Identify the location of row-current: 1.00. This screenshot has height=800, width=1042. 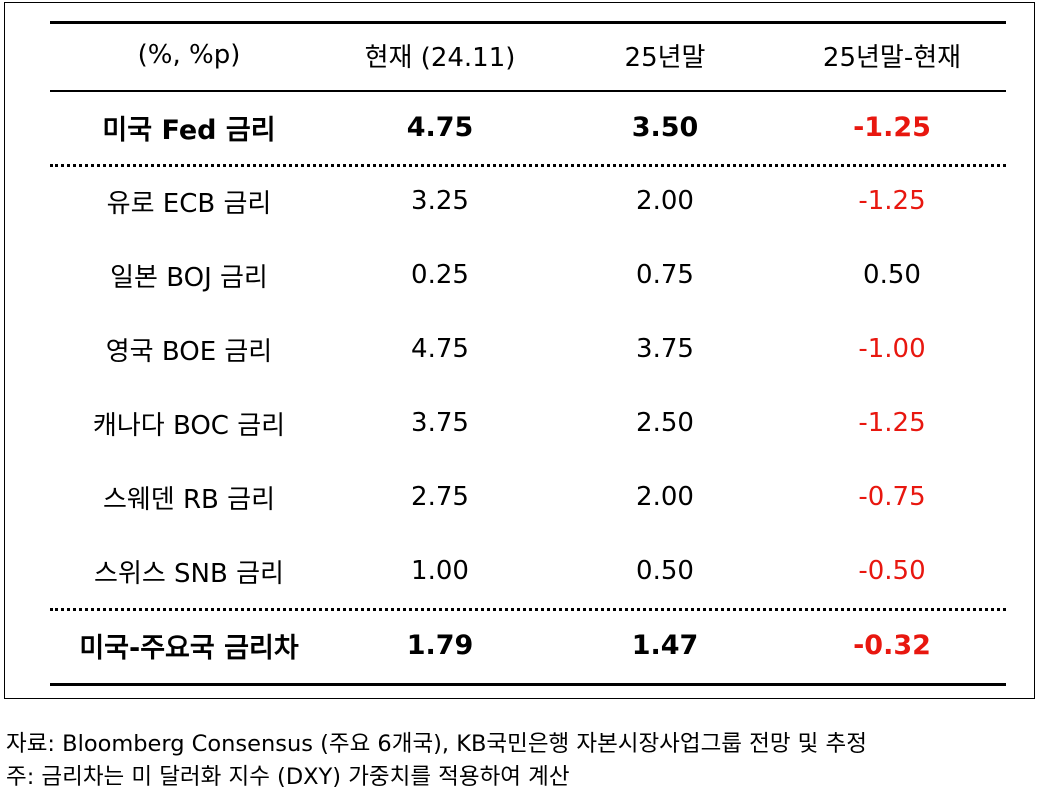
(440, 571).